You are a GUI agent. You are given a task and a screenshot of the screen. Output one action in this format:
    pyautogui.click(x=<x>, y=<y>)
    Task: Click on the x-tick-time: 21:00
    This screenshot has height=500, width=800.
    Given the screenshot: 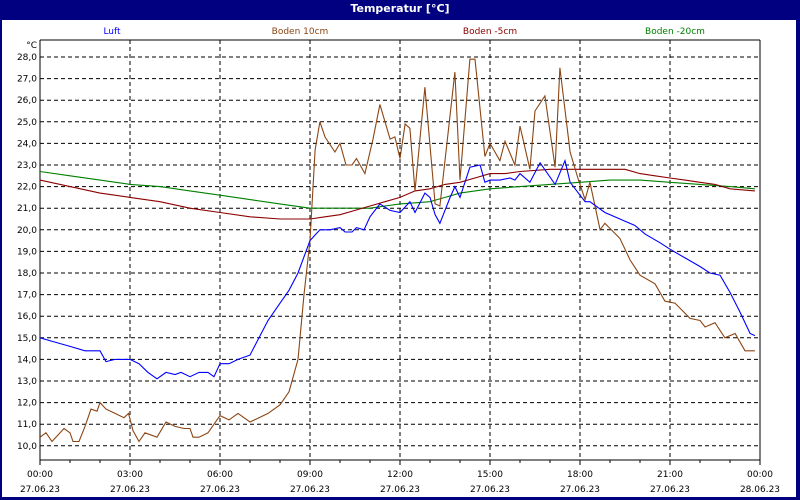 What is the action you would take?
    pyautogui.click(x=670, y=475)
    